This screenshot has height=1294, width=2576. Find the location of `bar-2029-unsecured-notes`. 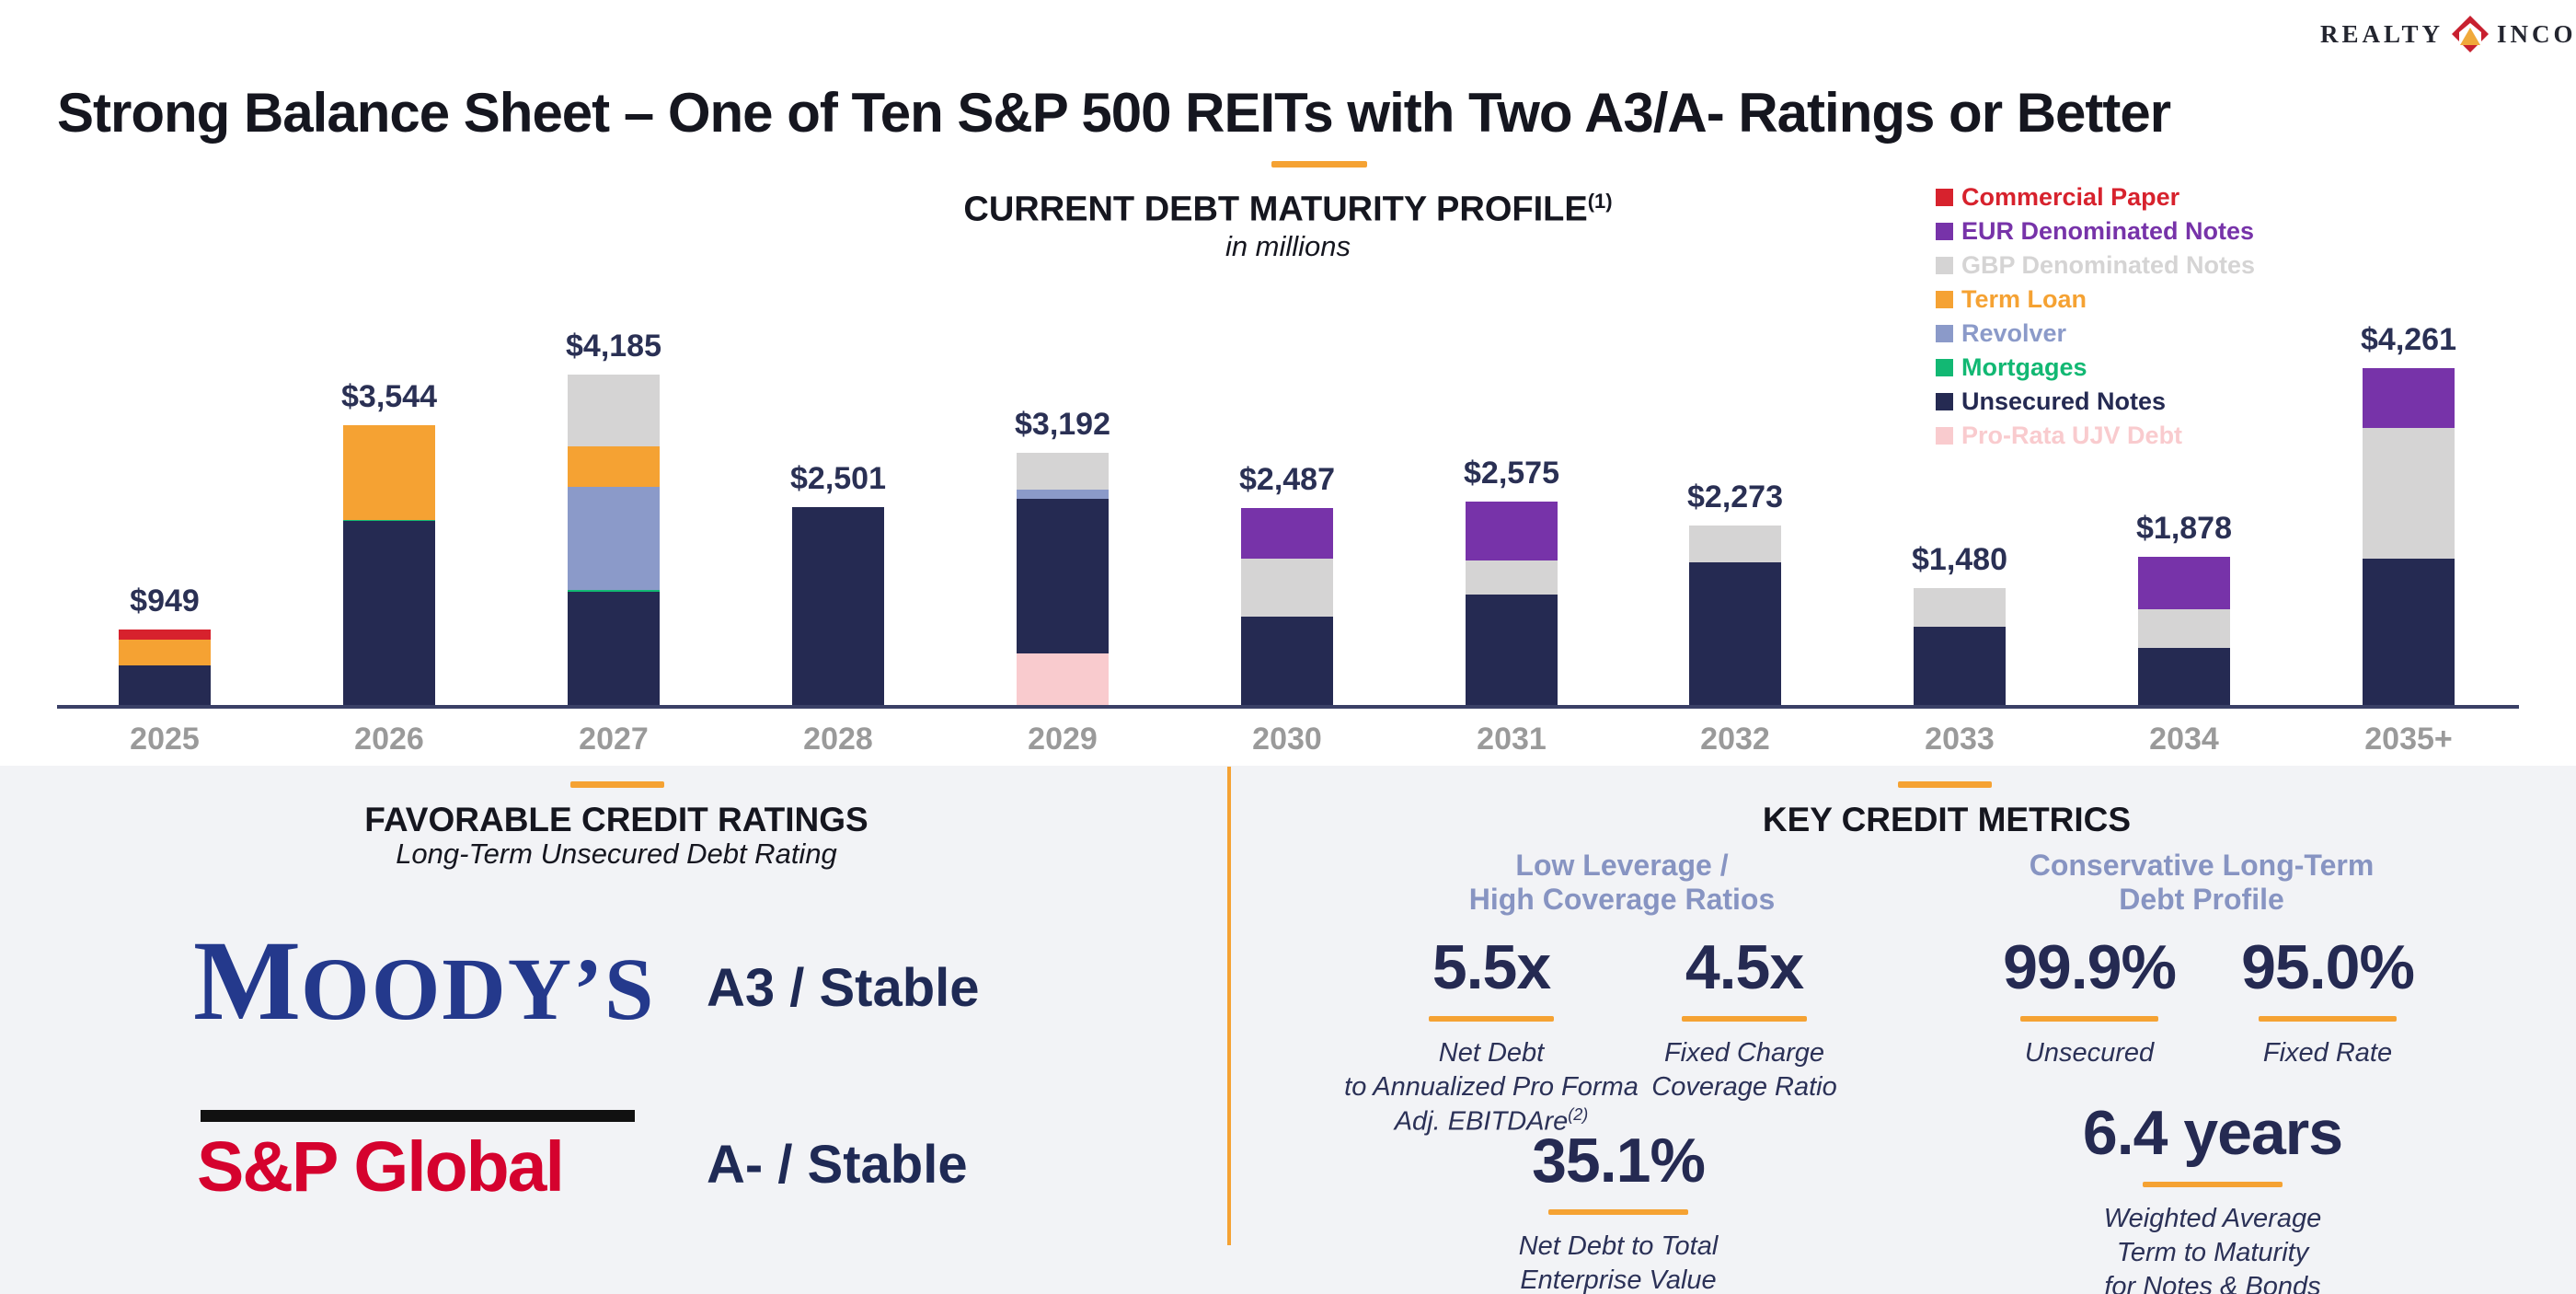

bar-2029-unsecured-notes is located at coordinates (1063, 576).